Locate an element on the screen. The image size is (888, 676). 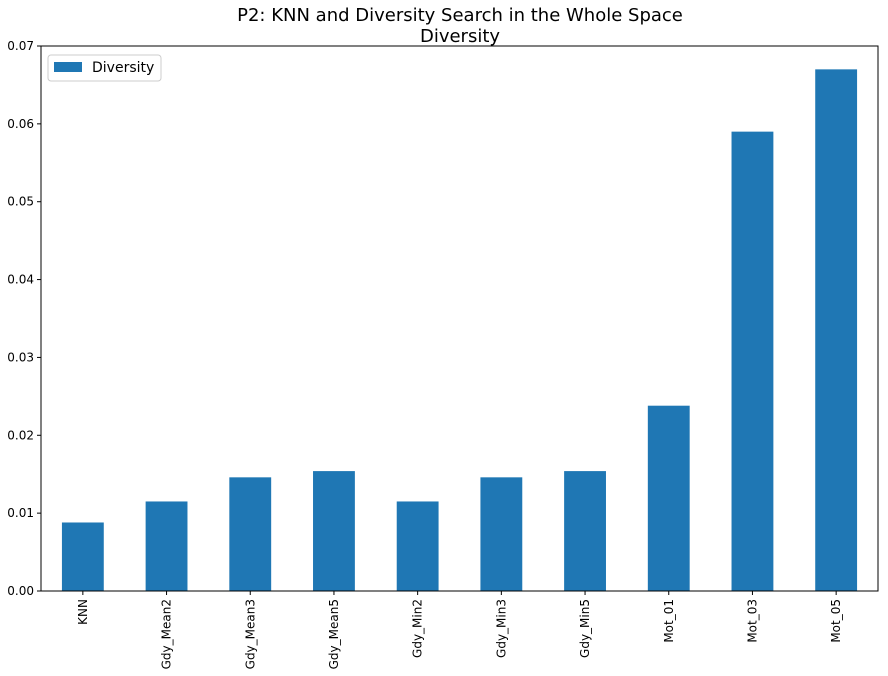
x-tick-label: Gdy_Min3 is located at coordinates (501, 628).